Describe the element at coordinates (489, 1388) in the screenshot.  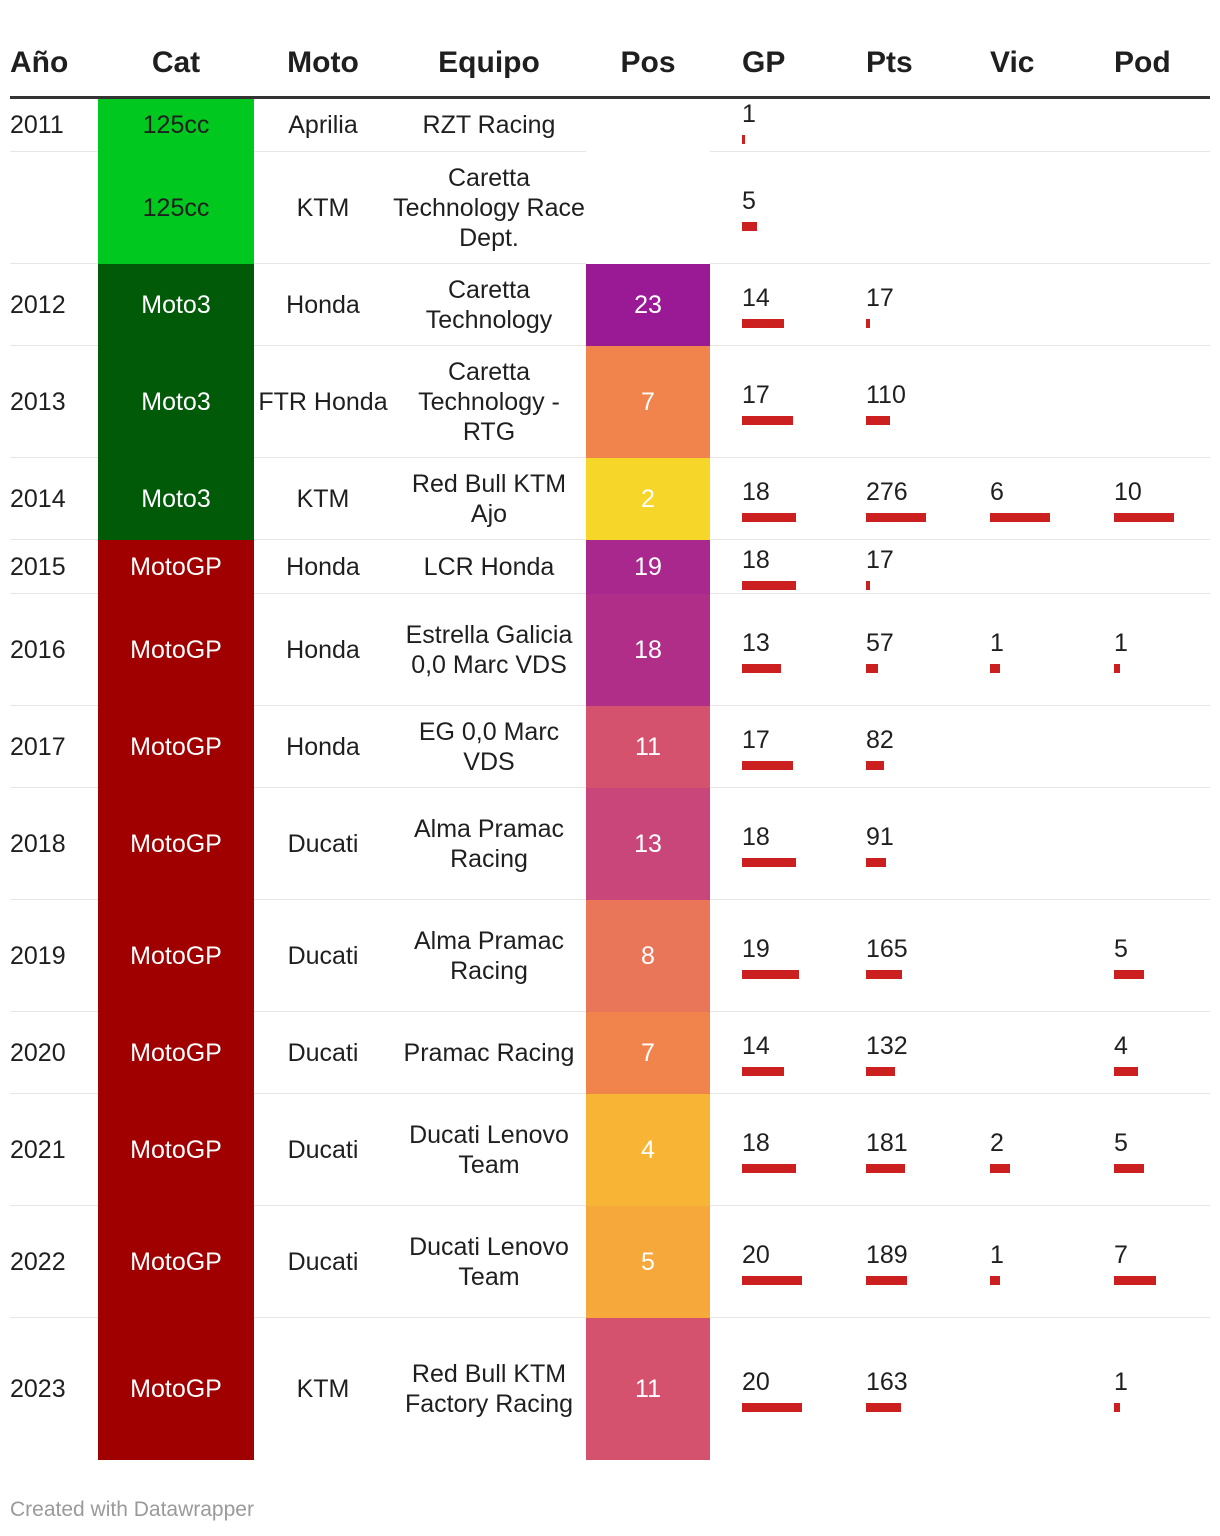
I see `cell-team: Red Bull KTM Factory Racing` at that location.